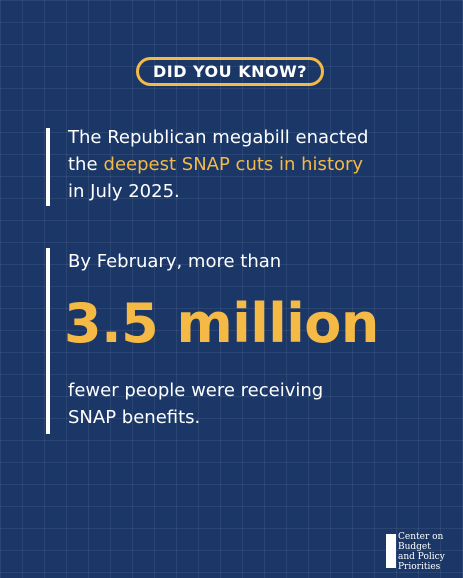 Image resolution: width=463 pixels, height=578 pixels. Describe the element at coordinates (218, 137) in the screenshot. I see `statement-line: The Republican megabill enacted` at that location.